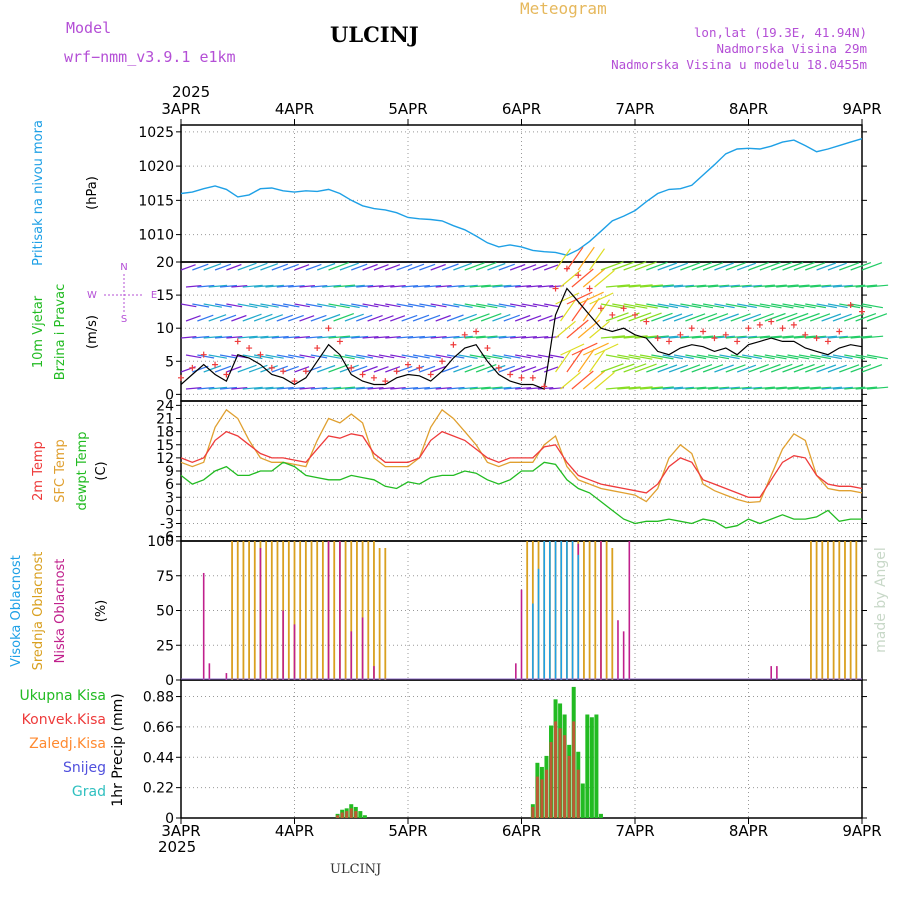  I want to click on wind-axis-title-1: 10m Vjetar, so click(38, 331).